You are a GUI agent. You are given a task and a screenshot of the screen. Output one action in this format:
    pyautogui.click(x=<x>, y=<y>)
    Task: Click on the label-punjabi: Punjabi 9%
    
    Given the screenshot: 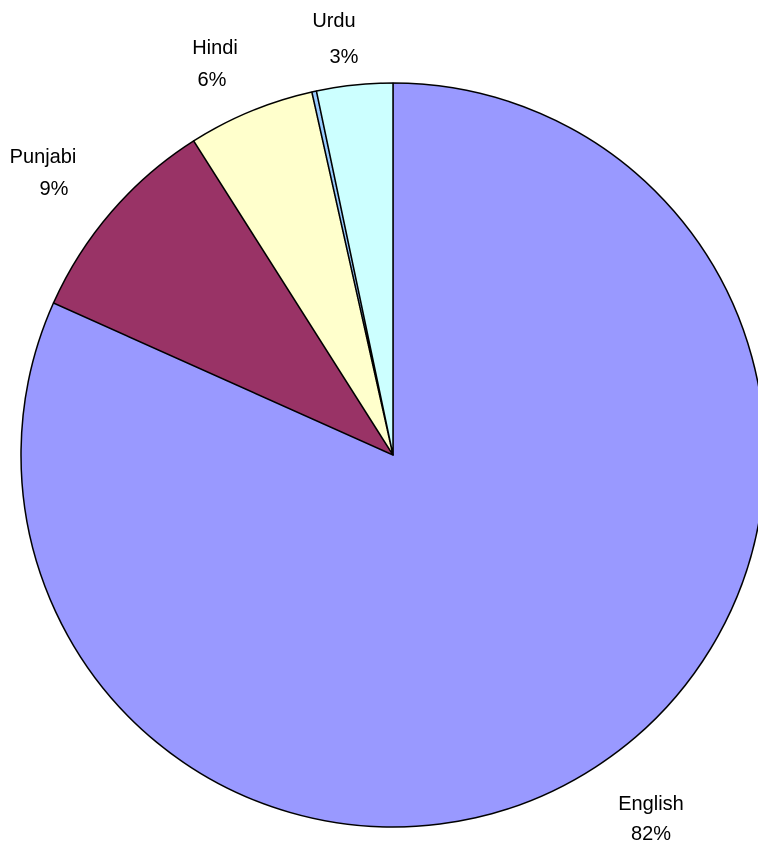 What is the action you would take?
    pyautogui.click(x=43, y=173)
    